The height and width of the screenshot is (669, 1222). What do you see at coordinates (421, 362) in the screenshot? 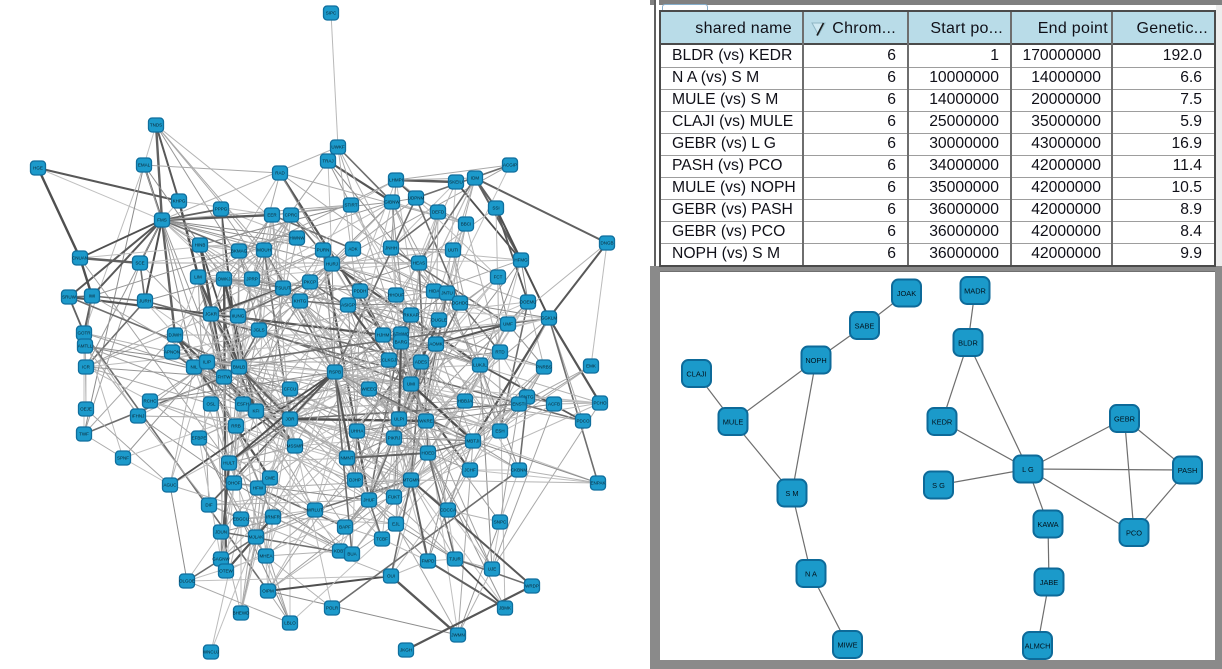
I see `svg-text: ADES` at bounding box center [421, 362].